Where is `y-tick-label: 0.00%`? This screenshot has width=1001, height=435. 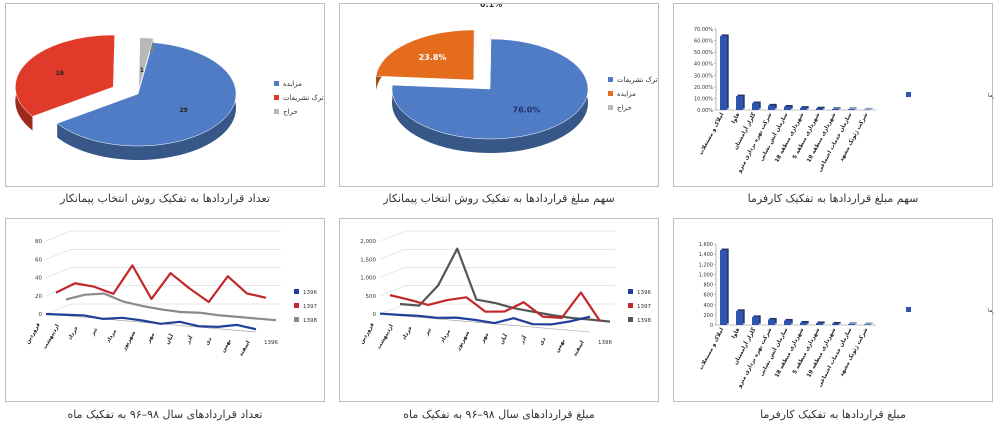 y-tick-label: 0.00% is located at coordinates (705, 111).